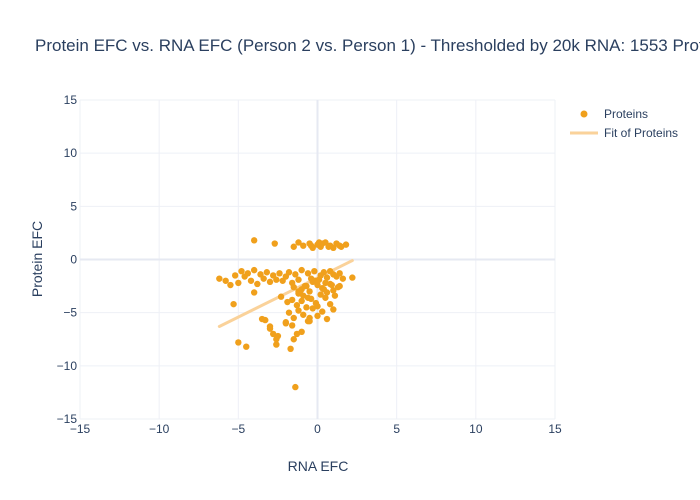 The height and width of the screenshot is (500, 700). What do you see at coordinates (476, 429) in the screenshot?
I see `x-tick-label: 10` at bounding box center [476, 429].